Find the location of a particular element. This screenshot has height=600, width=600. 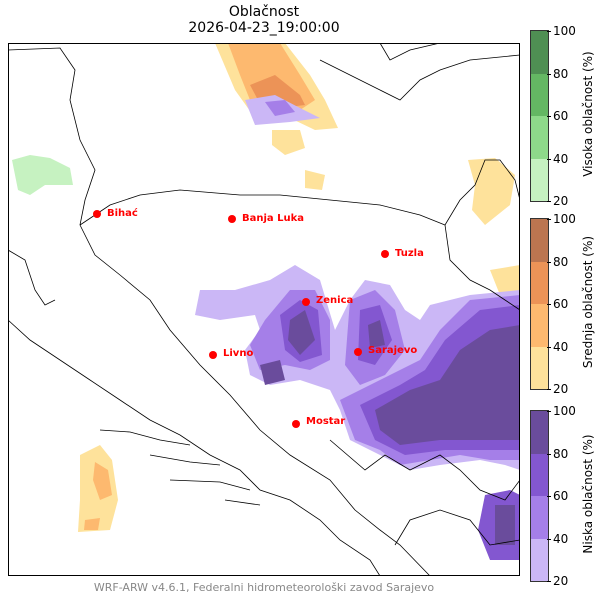

figure-title: Oblačnost is located at coordinates (264, 12).